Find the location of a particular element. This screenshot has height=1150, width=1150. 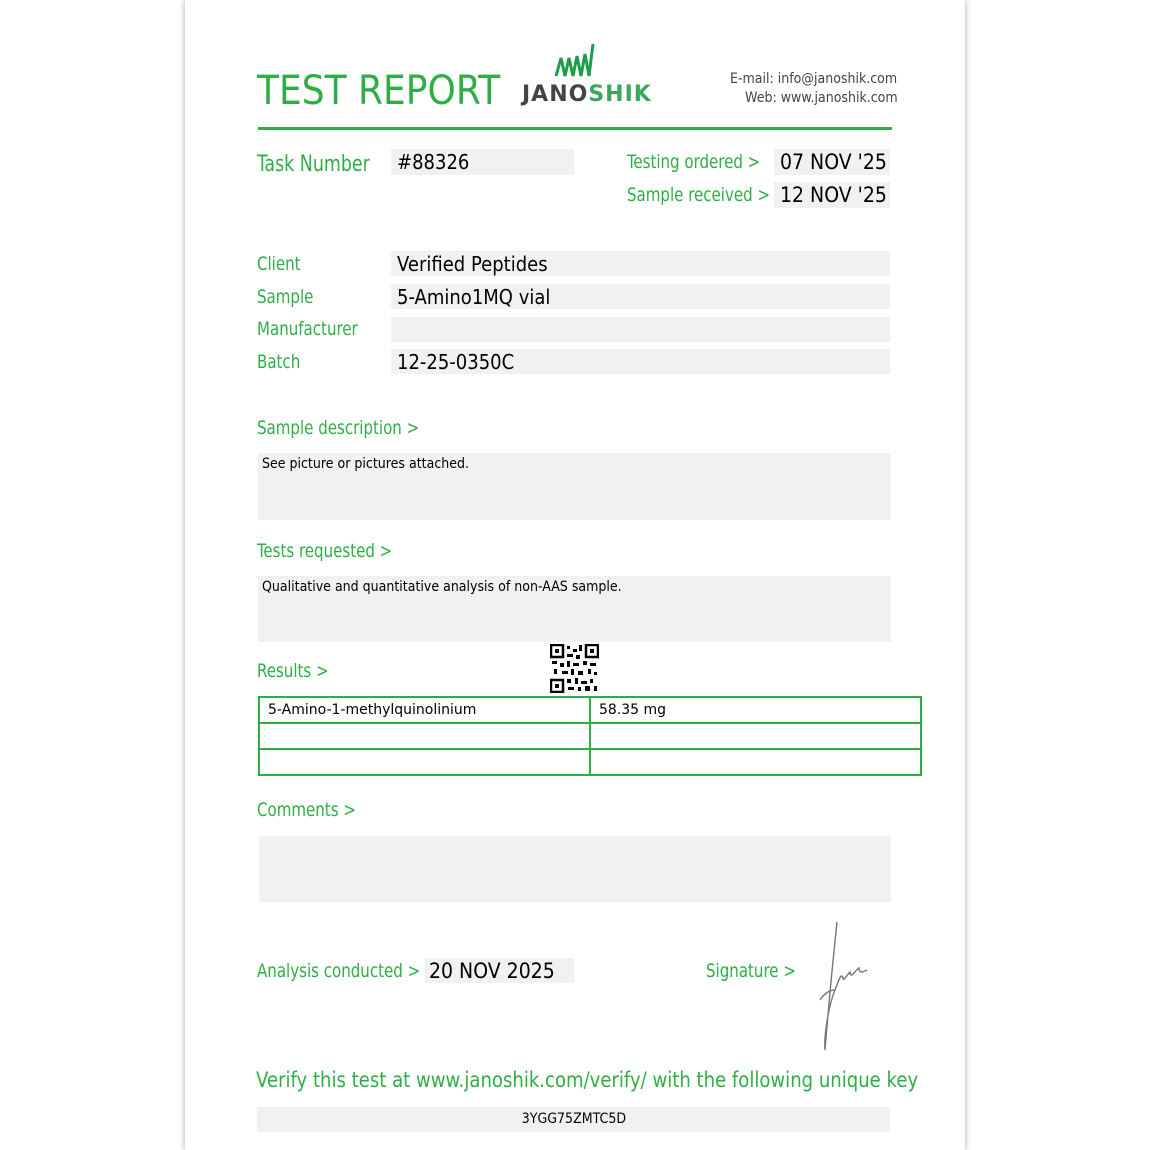

sample-received-label: Sample received > is located at coordinates (699, 195).